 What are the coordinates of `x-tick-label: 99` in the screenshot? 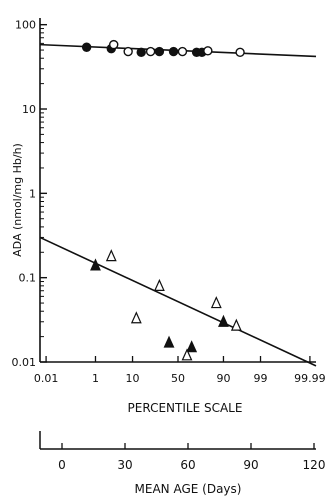 It's located at (261, 378).